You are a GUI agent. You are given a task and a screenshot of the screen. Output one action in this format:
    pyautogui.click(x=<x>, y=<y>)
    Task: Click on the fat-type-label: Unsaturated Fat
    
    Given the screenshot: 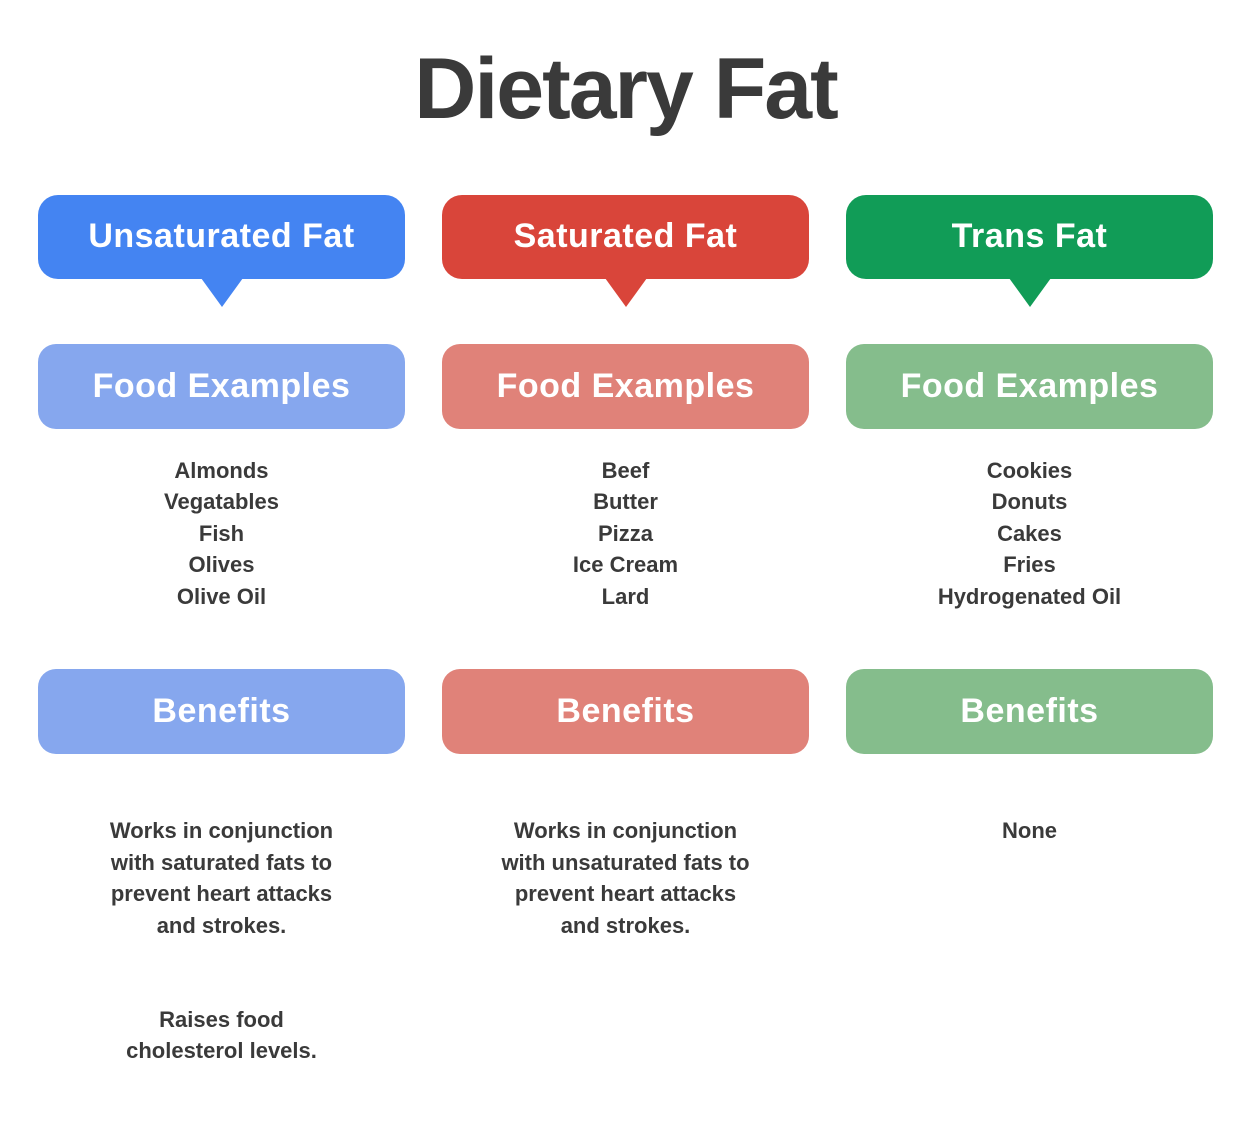 What is the action you would take?
    pyautogui.click(x=221, y=236)
    